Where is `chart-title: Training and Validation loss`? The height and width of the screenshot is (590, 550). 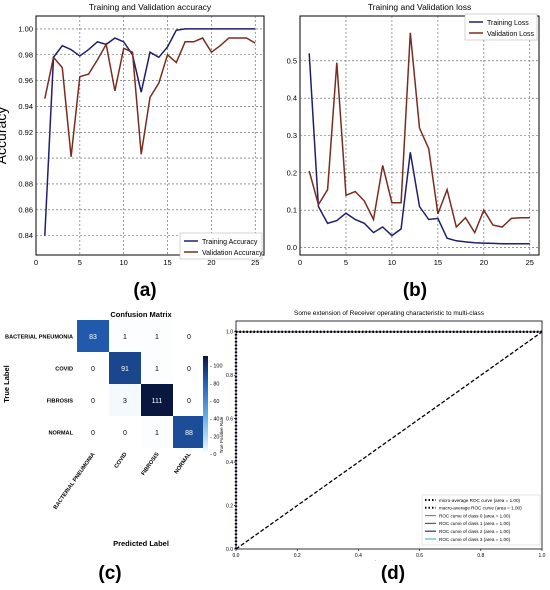 chart-title: Training and Validation loss is located at coordinates (419, 7).